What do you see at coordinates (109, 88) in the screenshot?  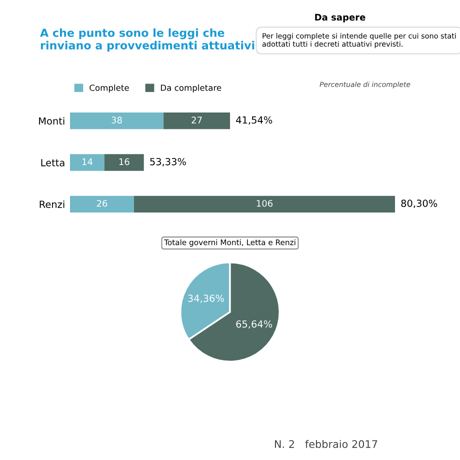 I see `legend-label: Complete` at bounding box center [109, 88].